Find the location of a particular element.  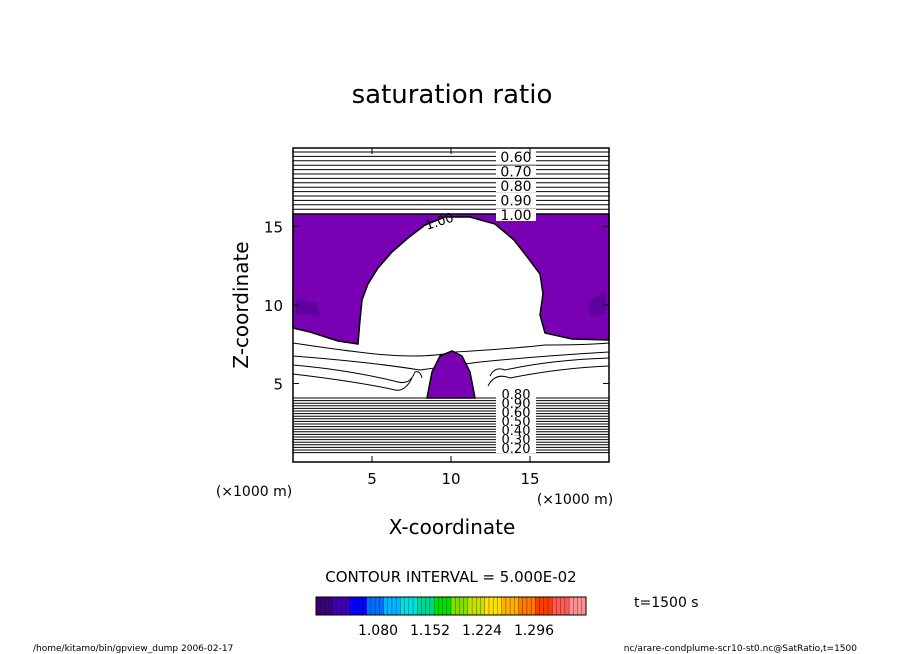

x-tick-label: 15 is located at coordinates (529, 479).